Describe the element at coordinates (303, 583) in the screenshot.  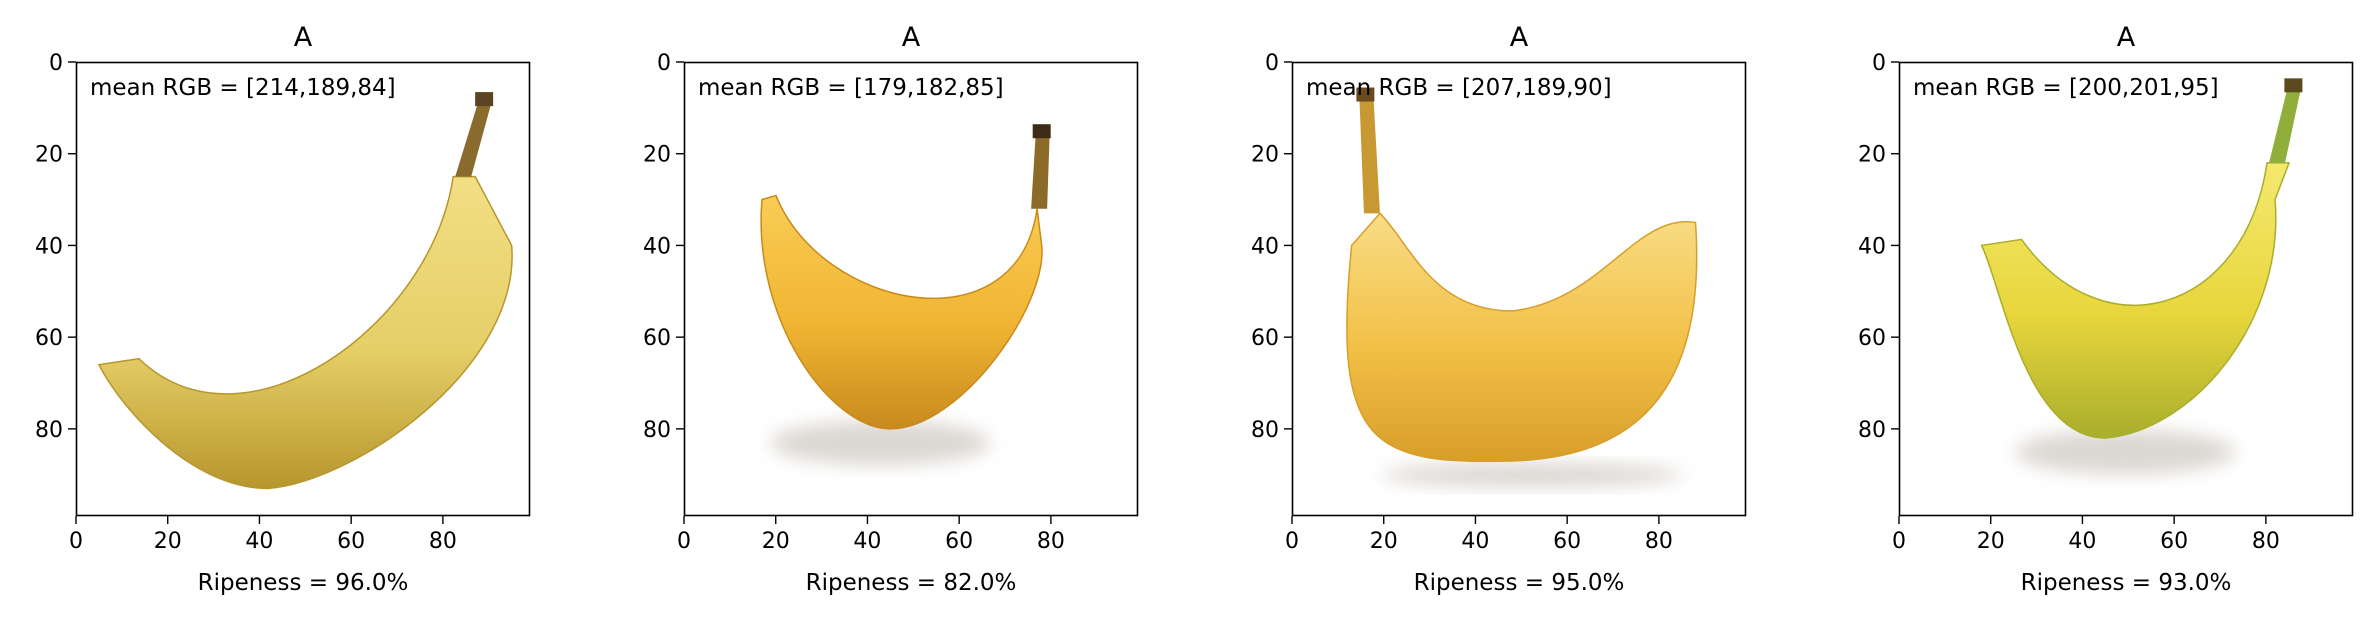
I see `x-axis-label: Ripeness = 96.0%` at that location.